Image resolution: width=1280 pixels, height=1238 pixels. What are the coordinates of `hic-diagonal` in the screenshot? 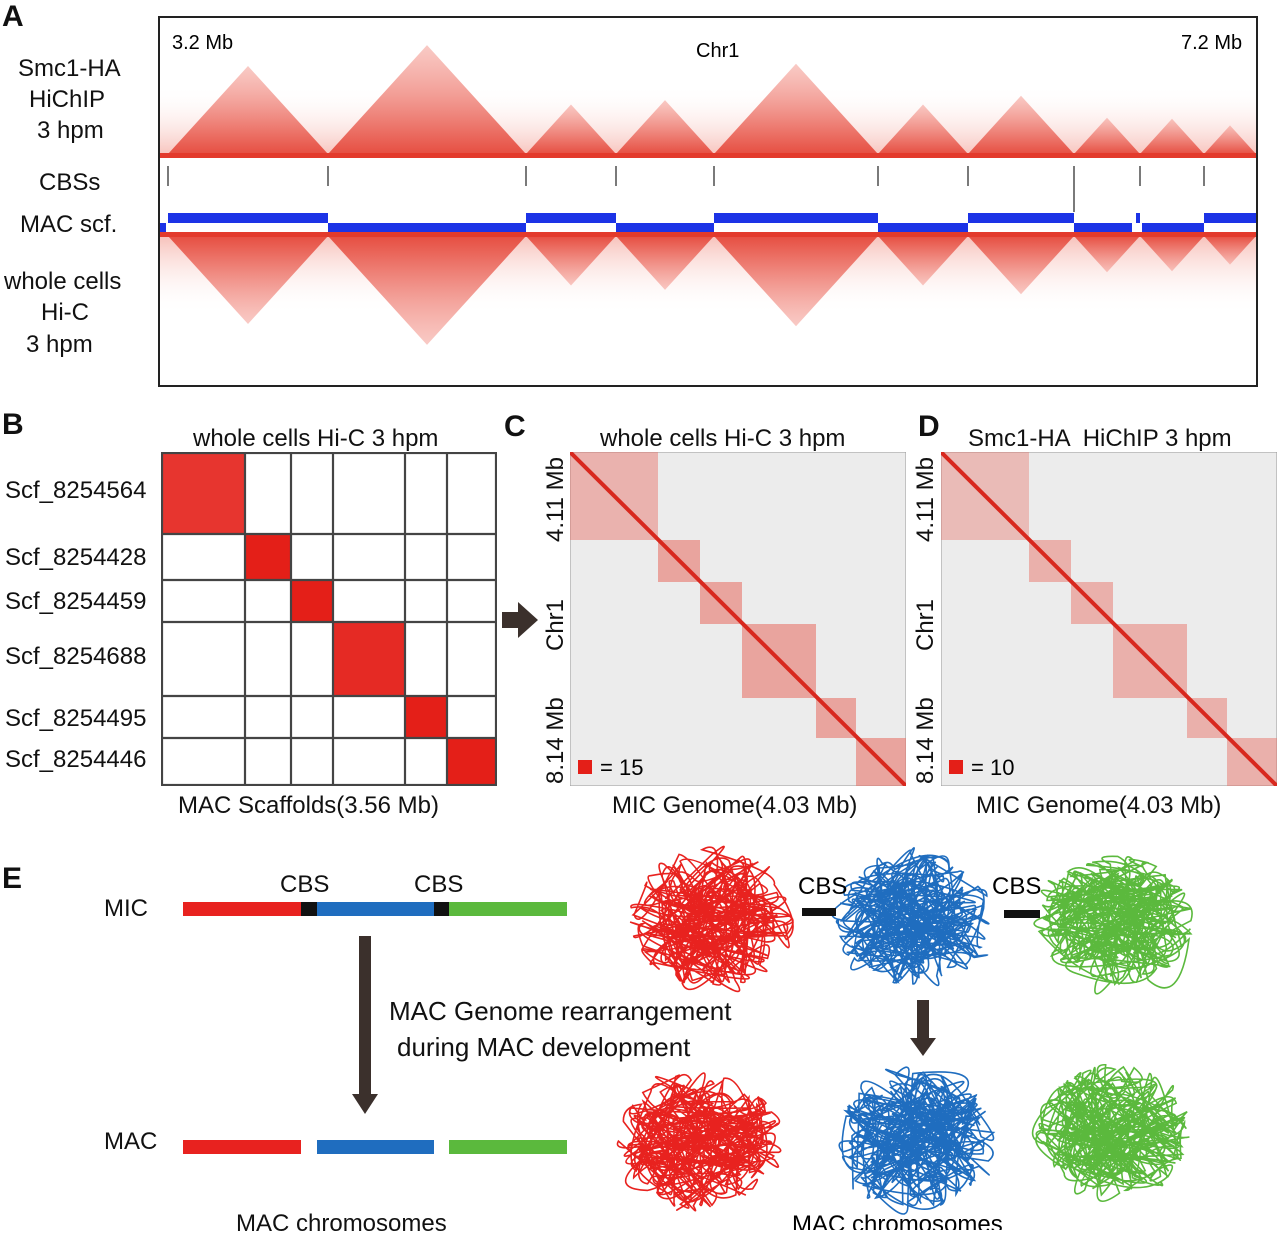 It's located at (708, 234).